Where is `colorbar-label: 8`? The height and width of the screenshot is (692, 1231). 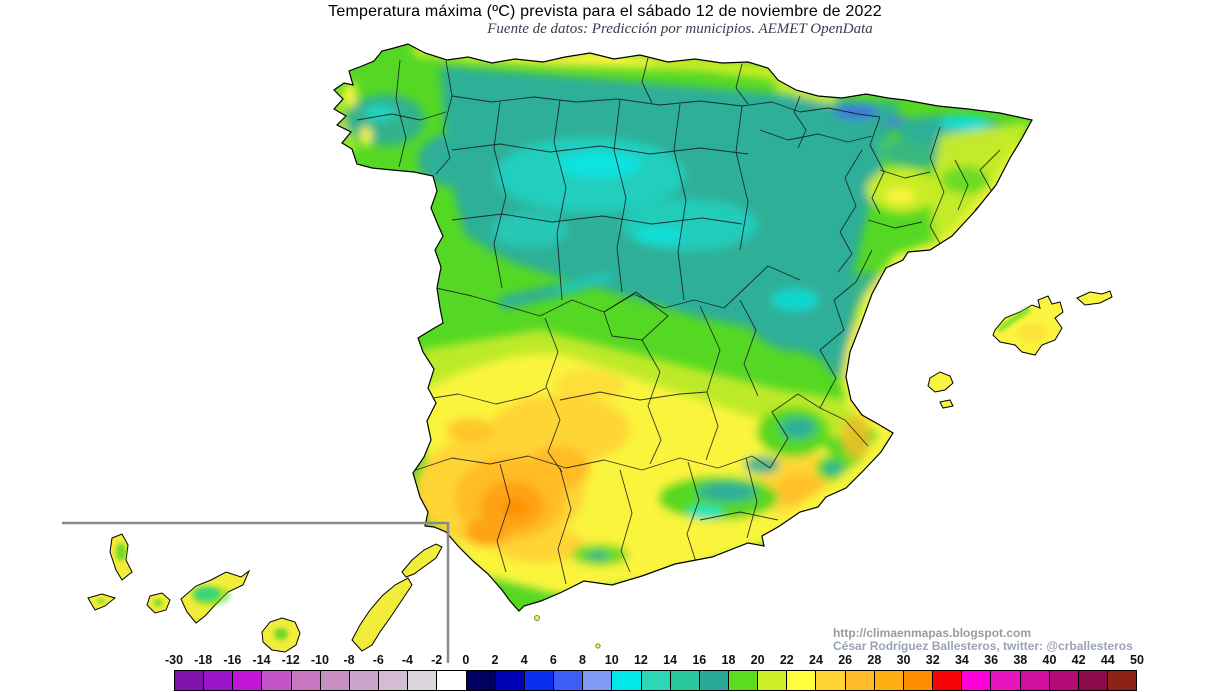 colorbar-label: 8 is located at coordinates (583, 660).